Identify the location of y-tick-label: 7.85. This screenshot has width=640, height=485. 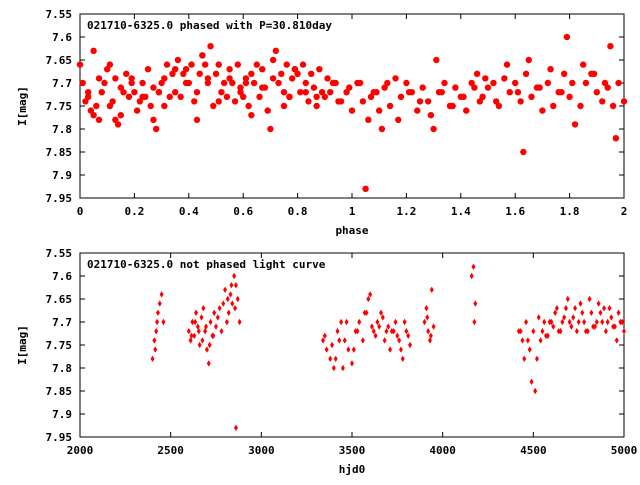
(59, 152).